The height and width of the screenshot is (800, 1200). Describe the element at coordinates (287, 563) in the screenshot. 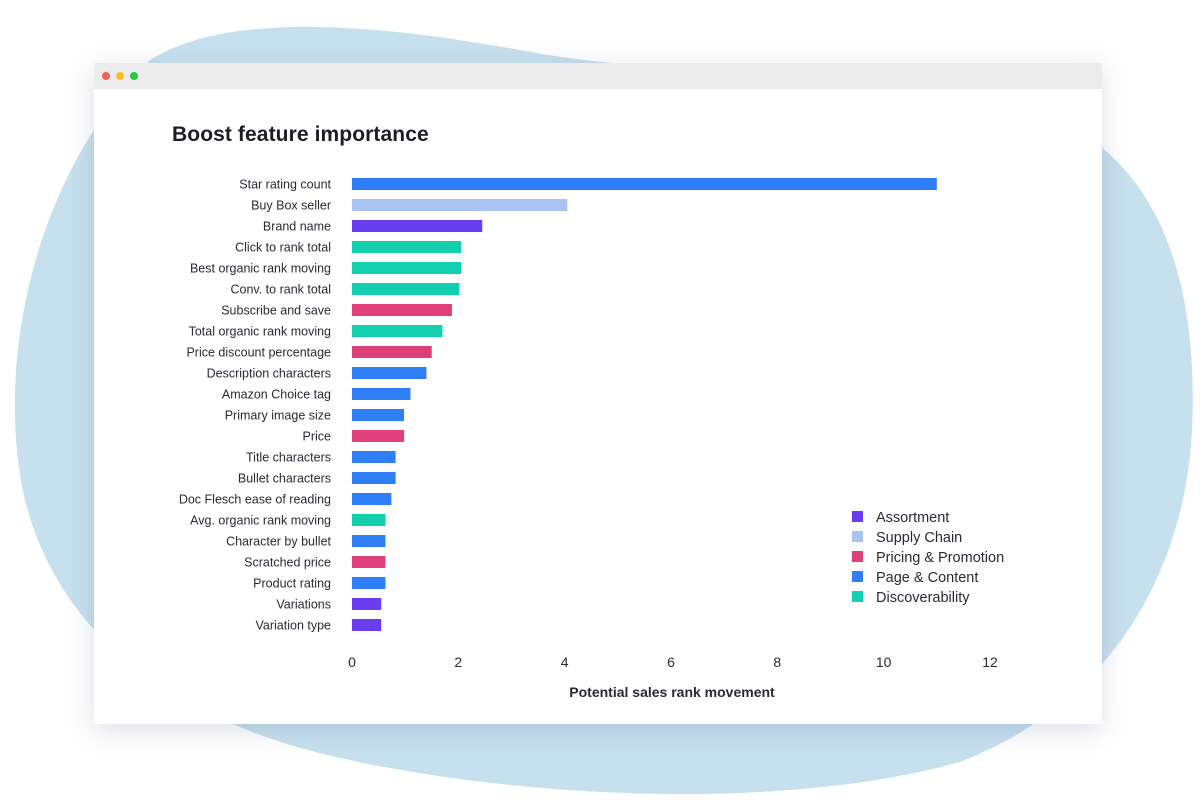

I see `category-label-scratched-price: Scratched price` at that location.